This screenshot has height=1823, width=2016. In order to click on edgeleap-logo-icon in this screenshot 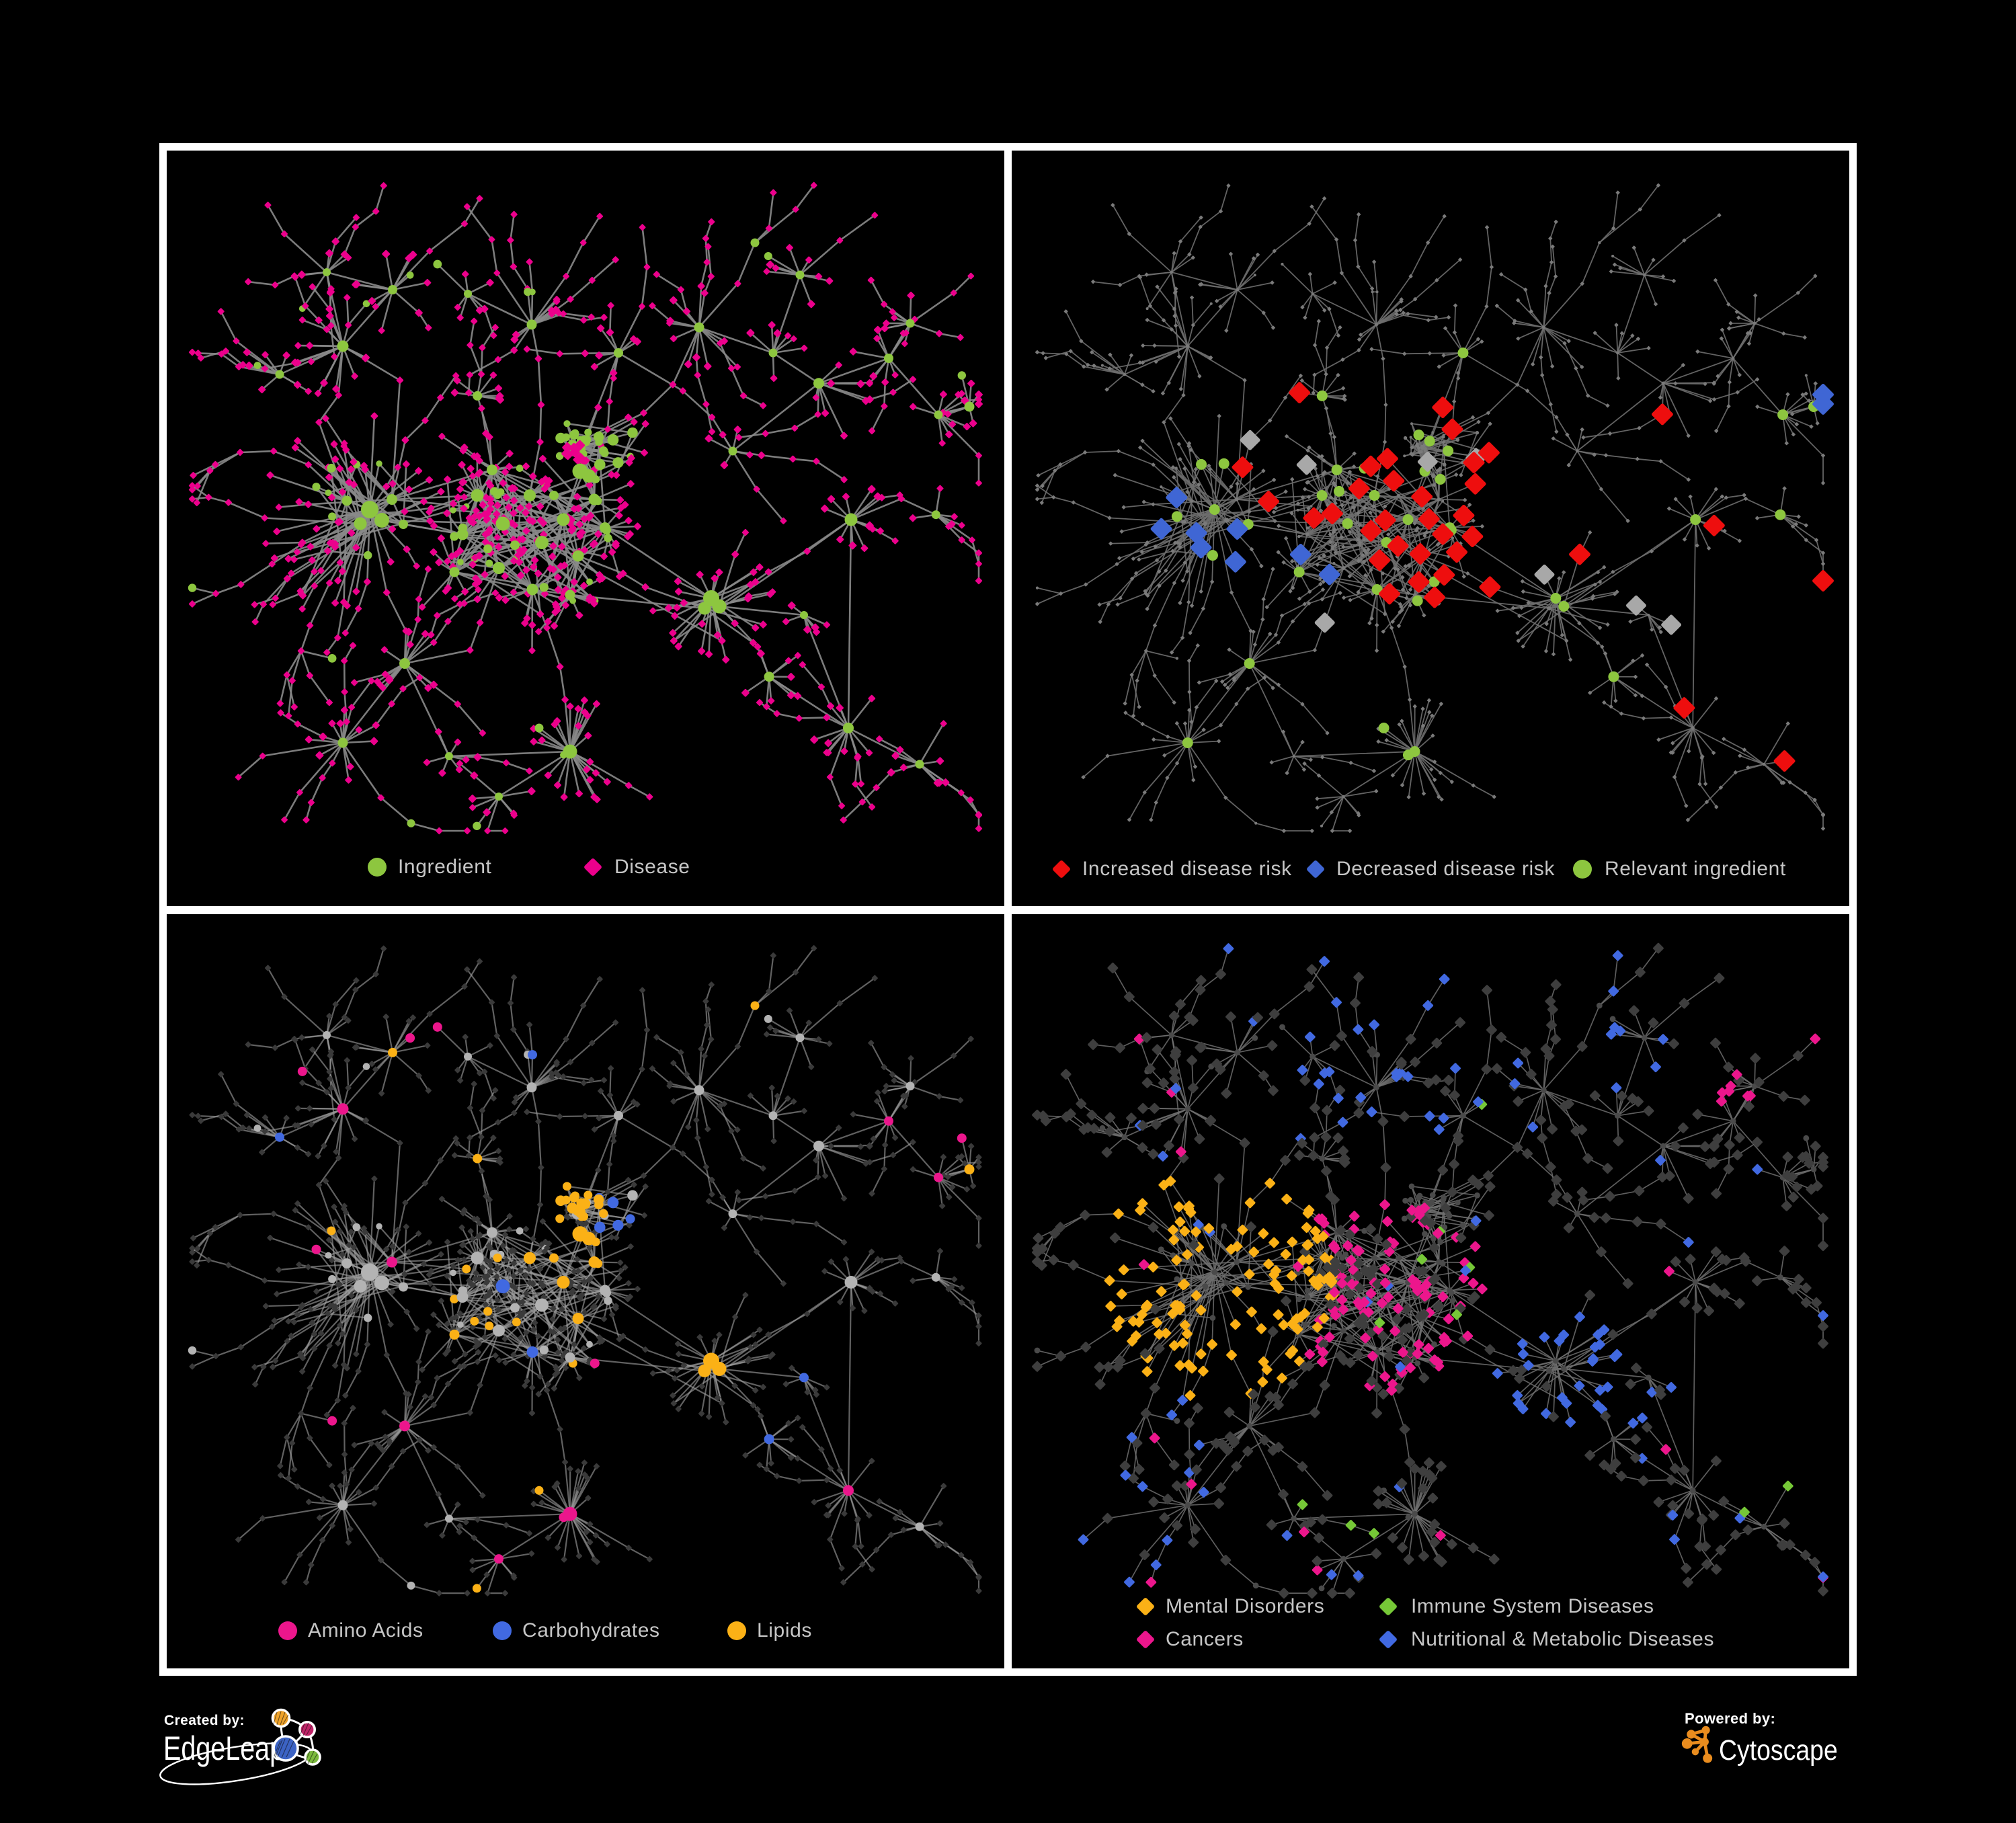, I will do `click(224, 1762)`.